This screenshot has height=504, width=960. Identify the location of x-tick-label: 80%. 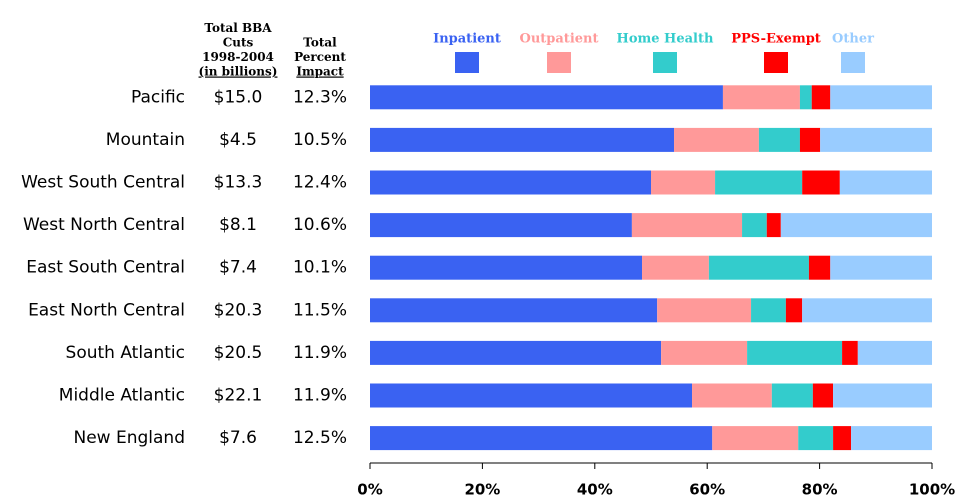
(820, 490).